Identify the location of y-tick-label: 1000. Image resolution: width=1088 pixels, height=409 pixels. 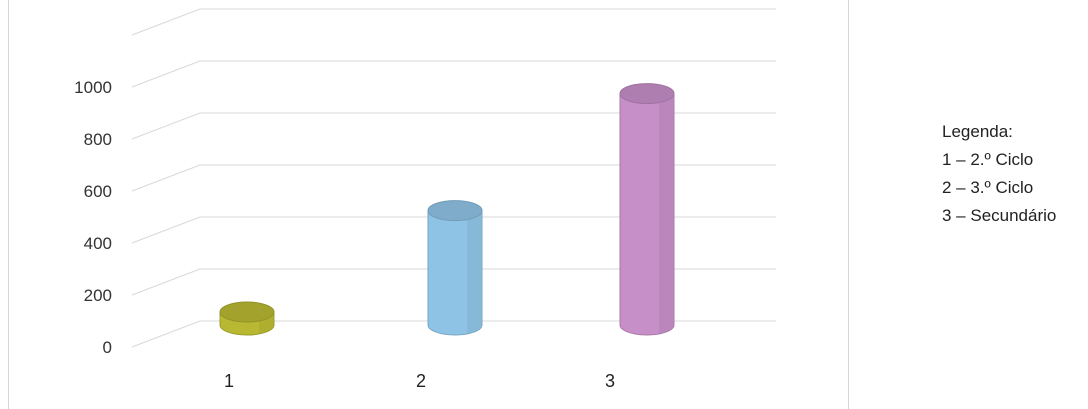
(93, 87).